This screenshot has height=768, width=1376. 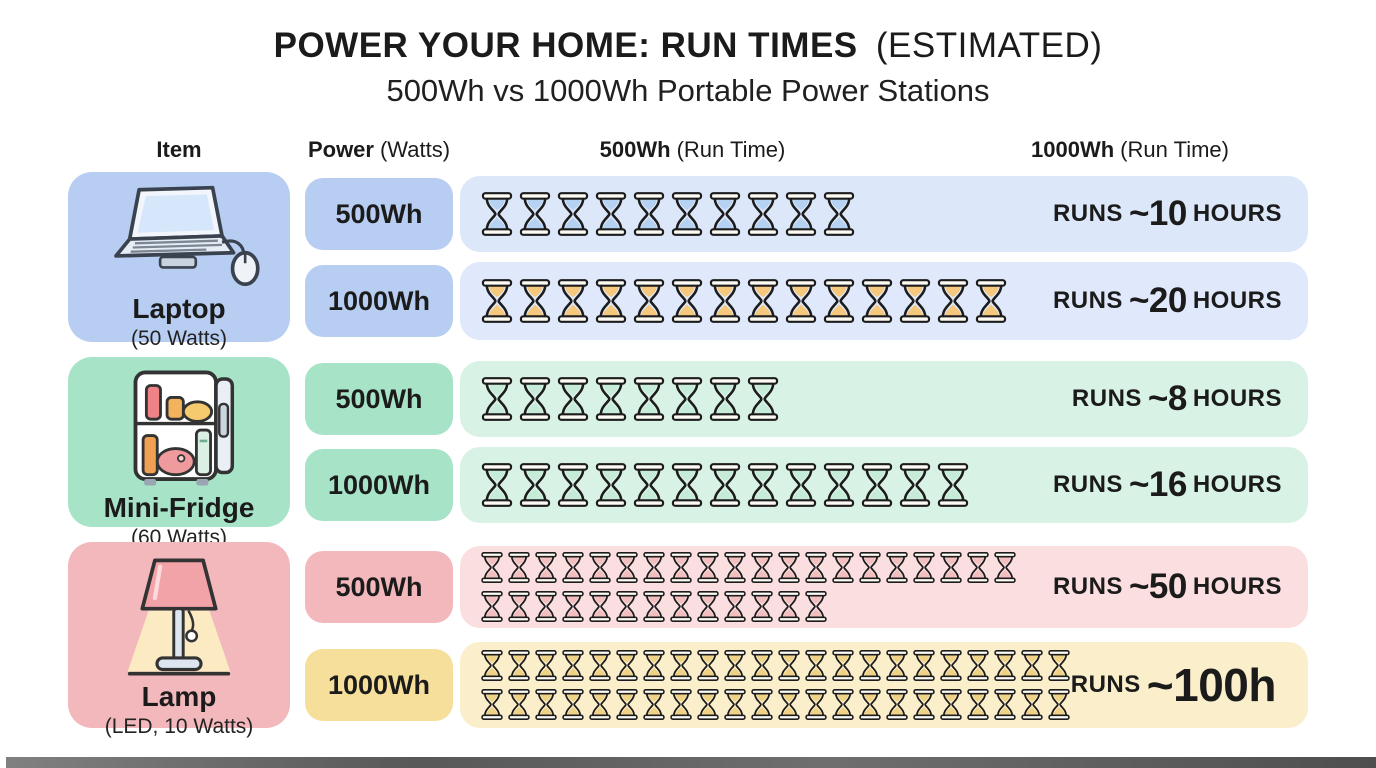 I want to click on item-card-laptop: Laptop (50 Watts), so click(x=179, y=261).